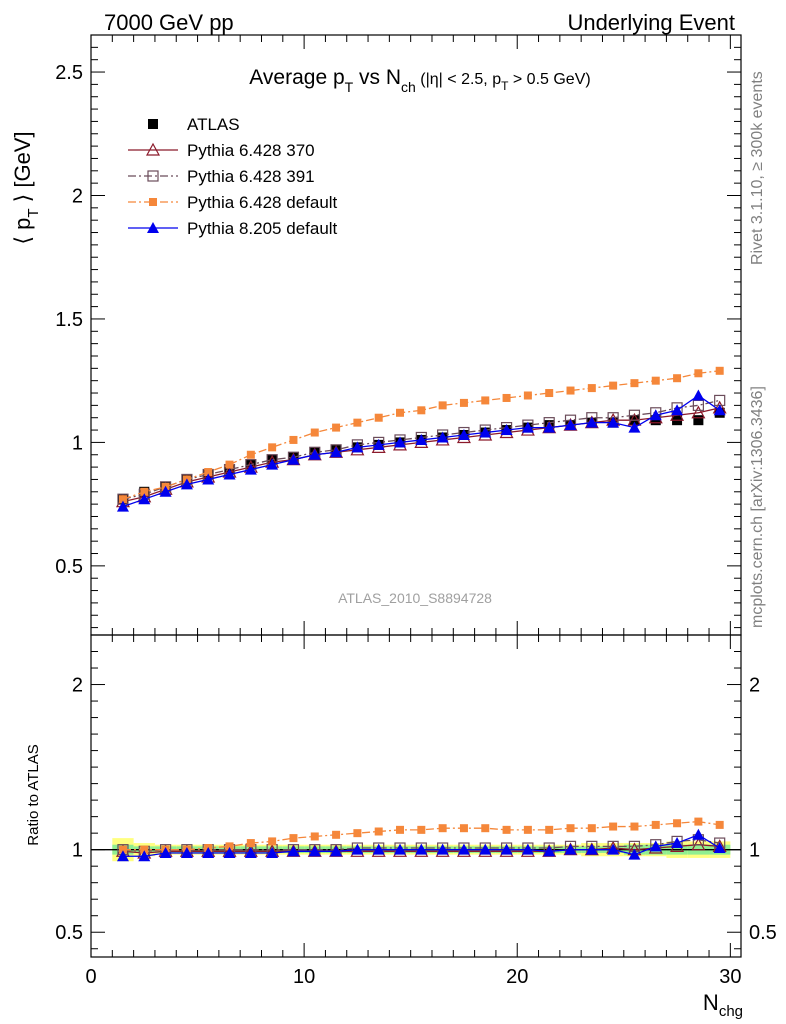 This screenshot has height=1024, width=786. Describe the element at coordinates (169, 22) in the screenshot. I see `header-left: 7000 GeV pp` at that location.